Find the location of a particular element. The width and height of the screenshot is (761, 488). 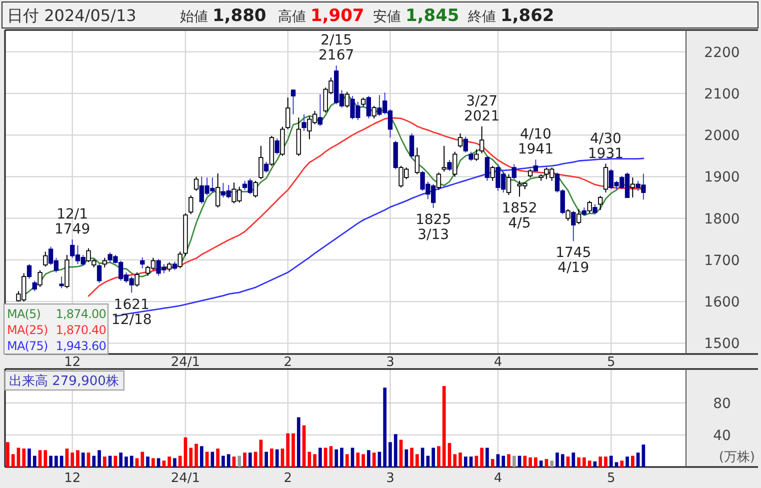

annotation: 3/27 2021 is located at coordinates (482, 108).